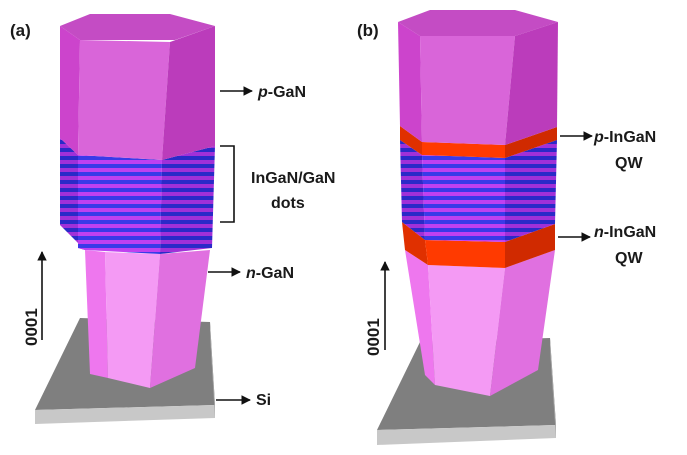 The image size is (687, 455). What do you see at coordinates (288, 203) in the screenshot?
I see `label-active-line2: dots` at bounding box center [288, 203].